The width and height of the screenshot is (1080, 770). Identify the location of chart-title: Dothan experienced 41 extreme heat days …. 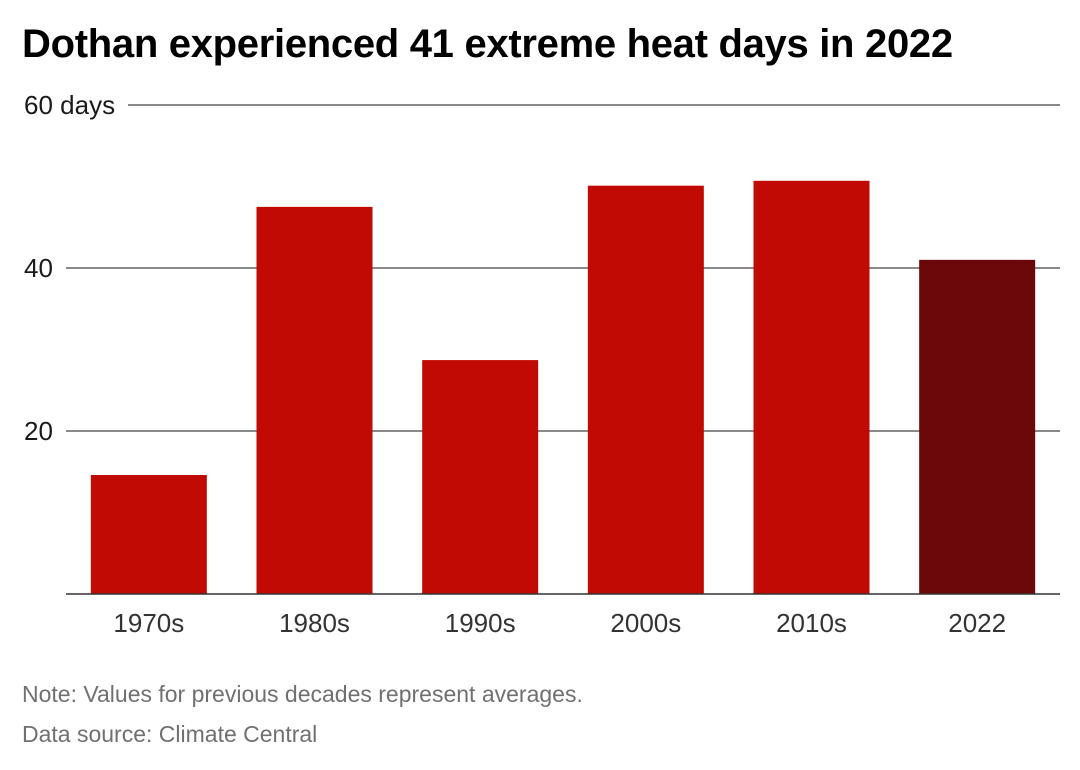
(487, 44).